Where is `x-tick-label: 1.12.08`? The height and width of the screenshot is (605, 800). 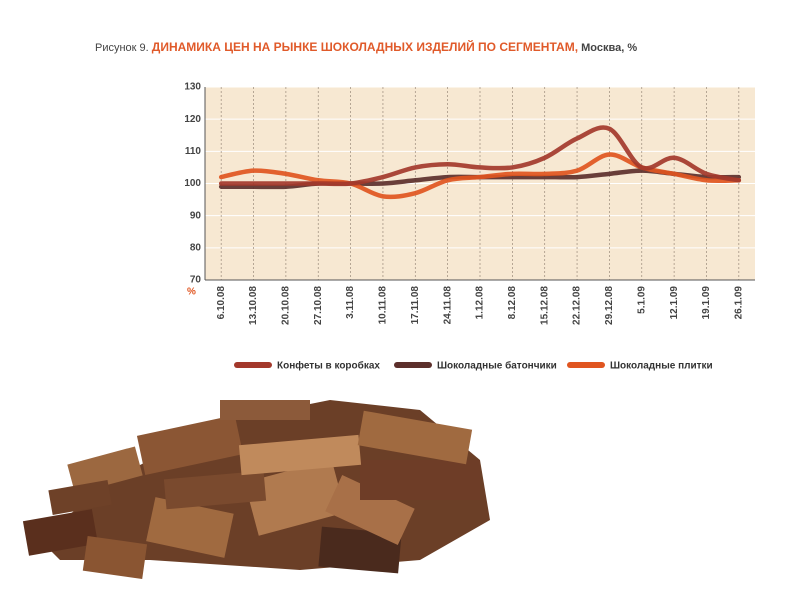 x-tick-label: 1.12.08 is located at coordinates (480, 303).